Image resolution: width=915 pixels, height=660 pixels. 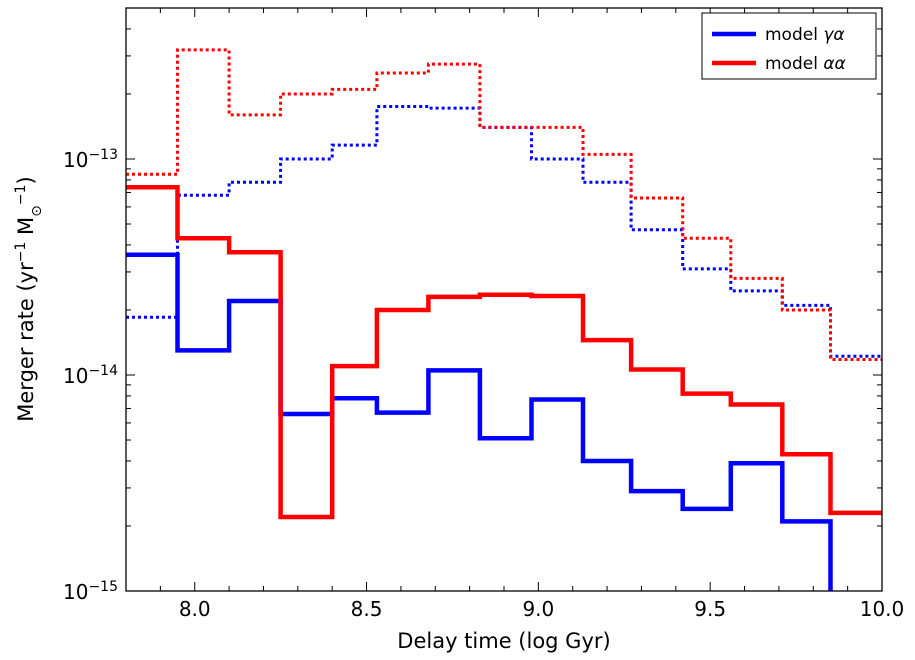 What do you see at coordinates (21, 252) in the screenshot?
I see `y-axis-label-exp: −1` at bounding box center [21, 252].